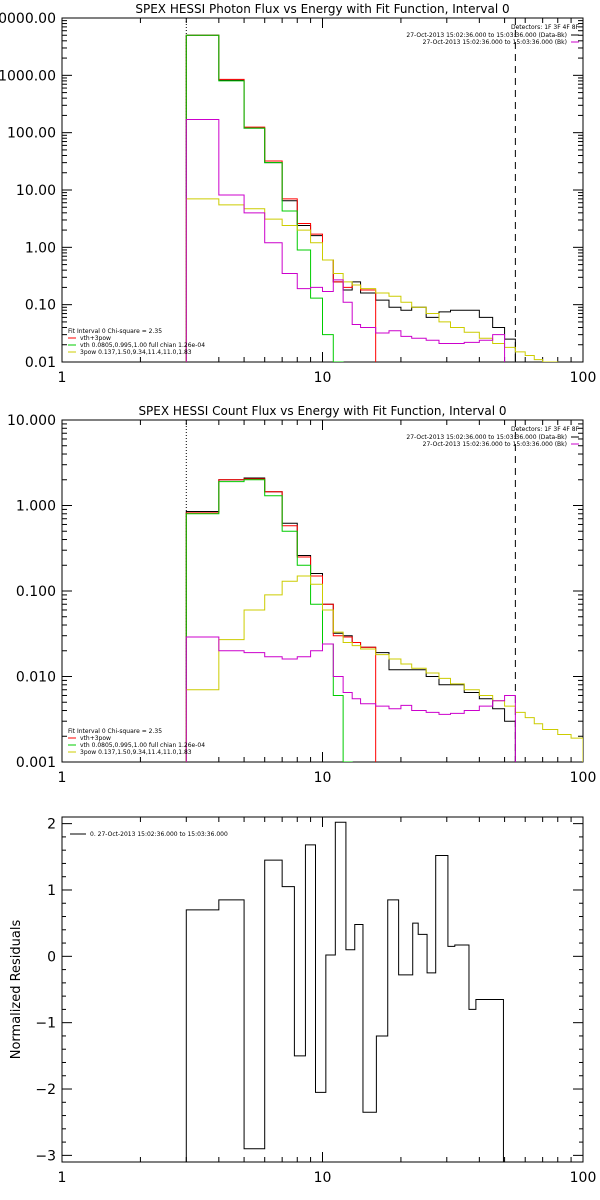  What do you see at coordinates (51, 957) in the screenshot?
I see `y-tick-label: 0` at bounding box center [51, 957].